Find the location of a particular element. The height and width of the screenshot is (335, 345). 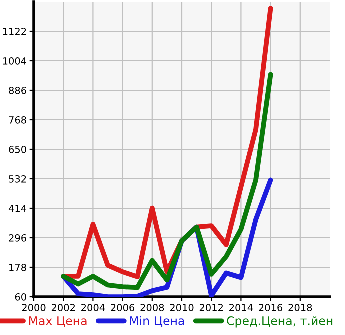

x-tick-label: 2010 is located at coordinates (182, 308).